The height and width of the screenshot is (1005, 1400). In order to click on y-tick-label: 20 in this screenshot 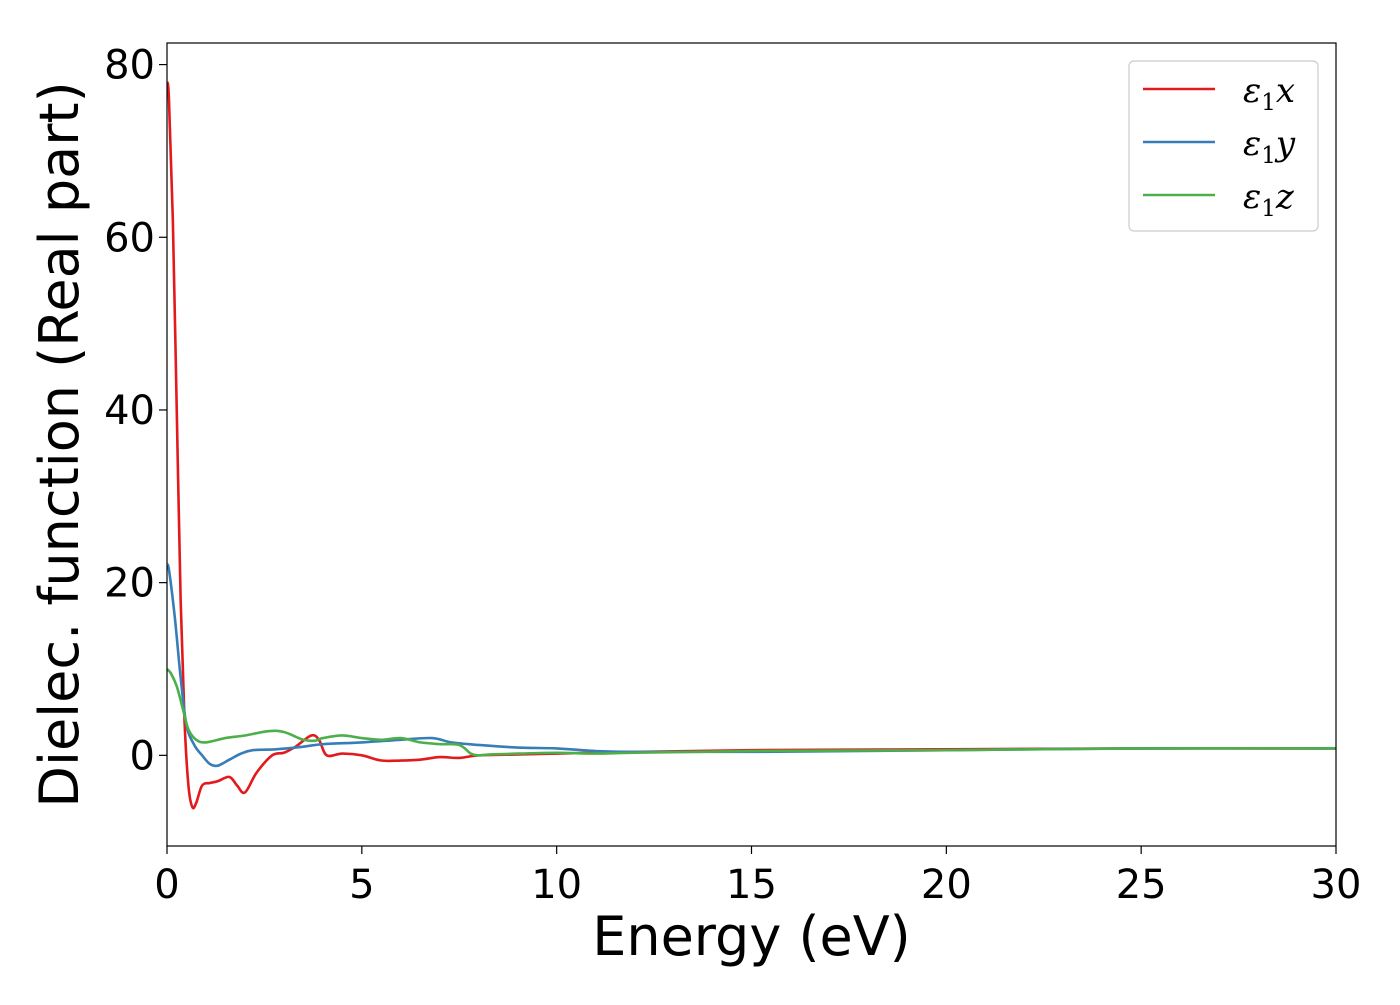, I will do `click(129, 584)`.